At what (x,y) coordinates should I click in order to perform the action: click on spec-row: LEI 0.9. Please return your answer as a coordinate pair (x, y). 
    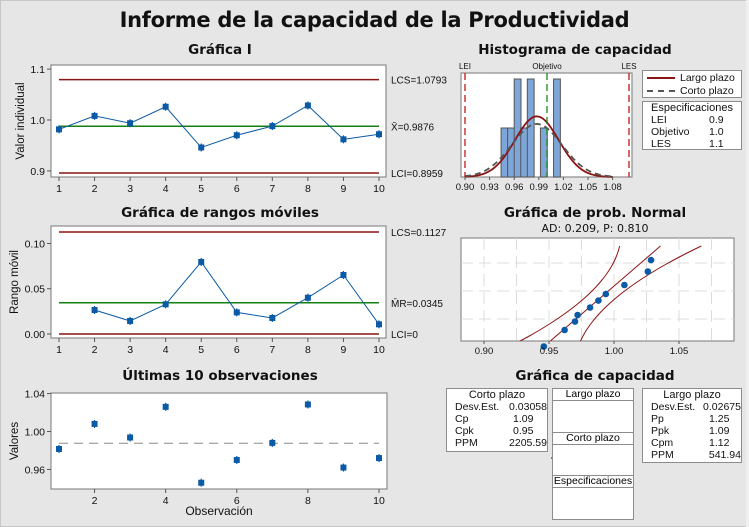
    Looking at the image, I should click on (692, 120).